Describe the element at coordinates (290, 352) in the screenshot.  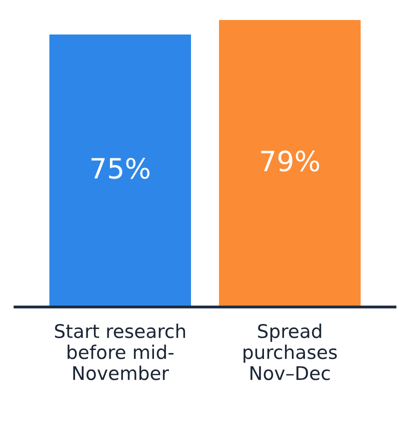
I see `x-tick-label: Spread purchases Nov–Dec` at that location.